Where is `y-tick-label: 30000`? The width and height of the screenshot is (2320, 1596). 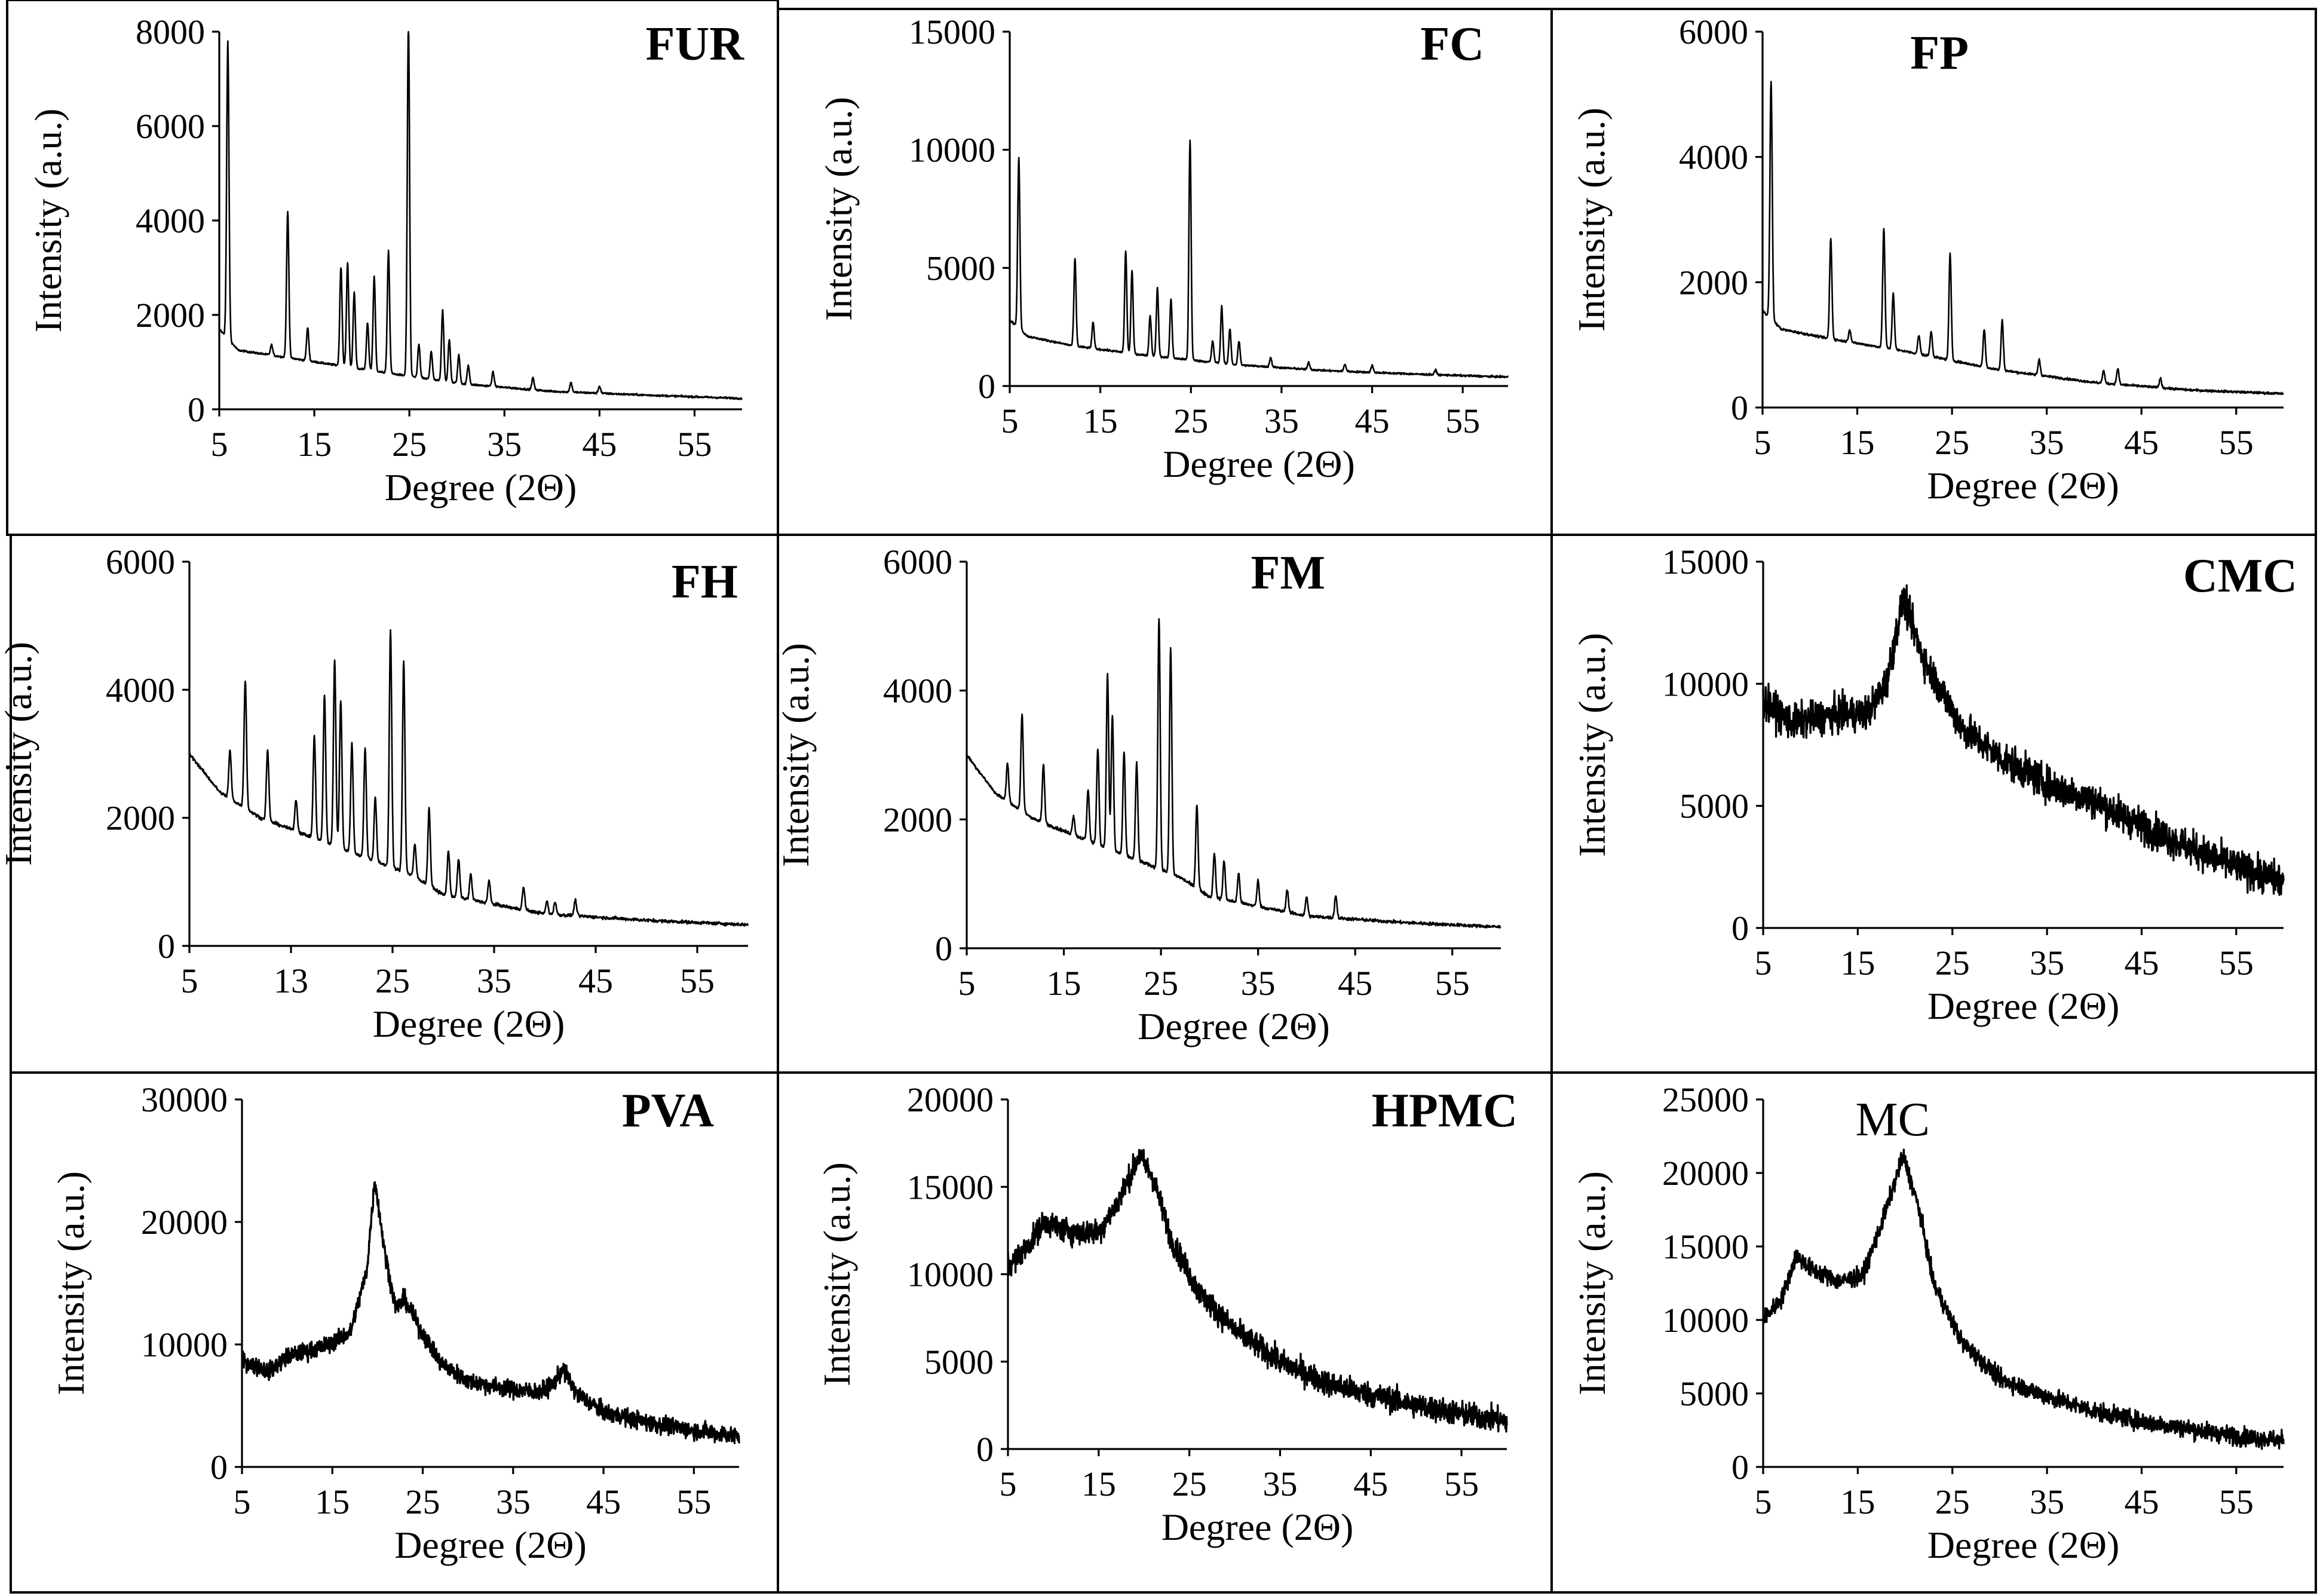 y-tick-label: 30000 is located at coordinates (184, 1099).